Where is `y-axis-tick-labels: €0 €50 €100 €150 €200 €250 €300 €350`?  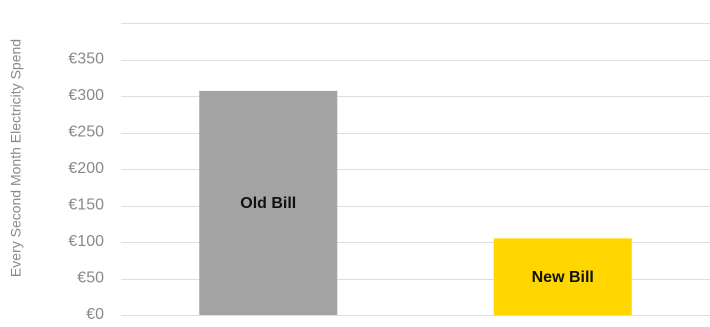
y-axis-tick-labels: €0 €50 €100 €150 €200 €250 €300 €350 is located at coordinates (86, 187).